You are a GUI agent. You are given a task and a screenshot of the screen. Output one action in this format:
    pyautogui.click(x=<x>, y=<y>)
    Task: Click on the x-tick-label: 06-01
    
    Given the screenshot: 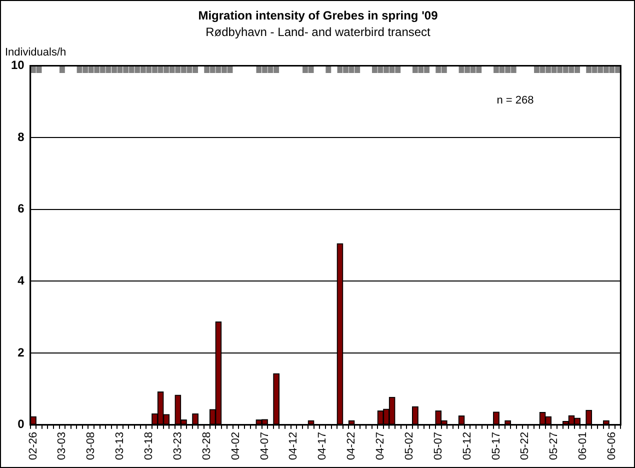 What is the action you would take?
    pyautogui.click(x=583, y=446)
    